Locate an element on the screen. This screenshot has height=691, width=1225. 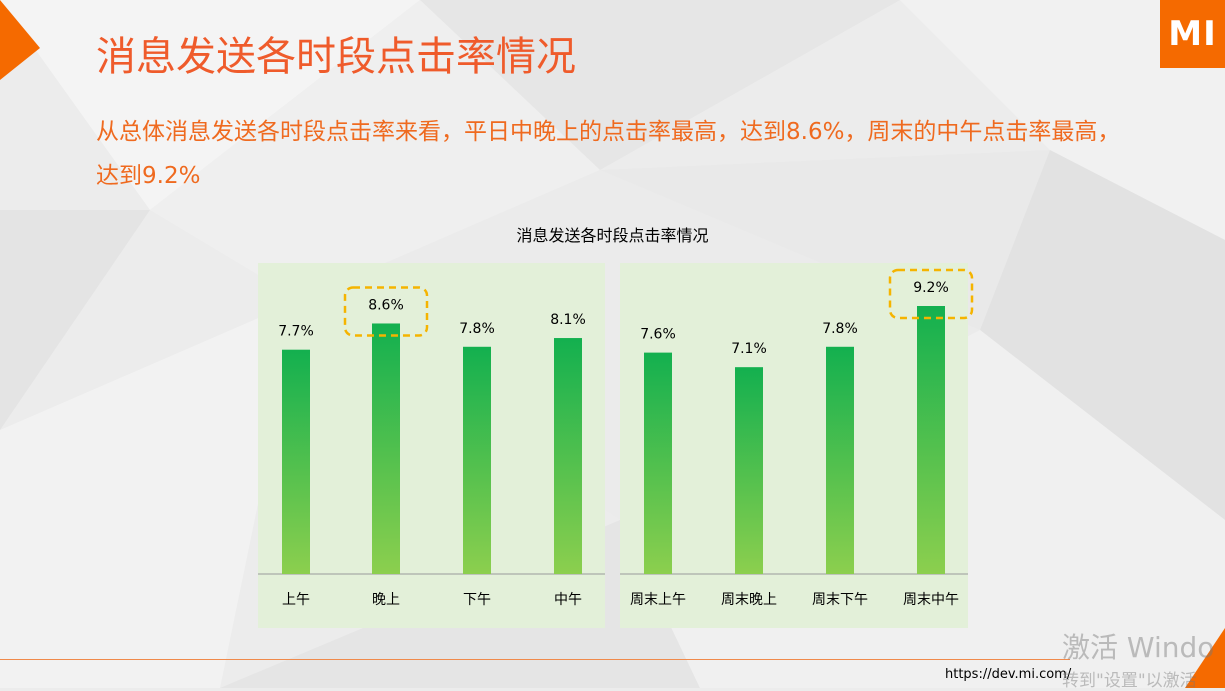
chart-title: 消息发送各时段点击率情况 is located at coordinates (612, 235).